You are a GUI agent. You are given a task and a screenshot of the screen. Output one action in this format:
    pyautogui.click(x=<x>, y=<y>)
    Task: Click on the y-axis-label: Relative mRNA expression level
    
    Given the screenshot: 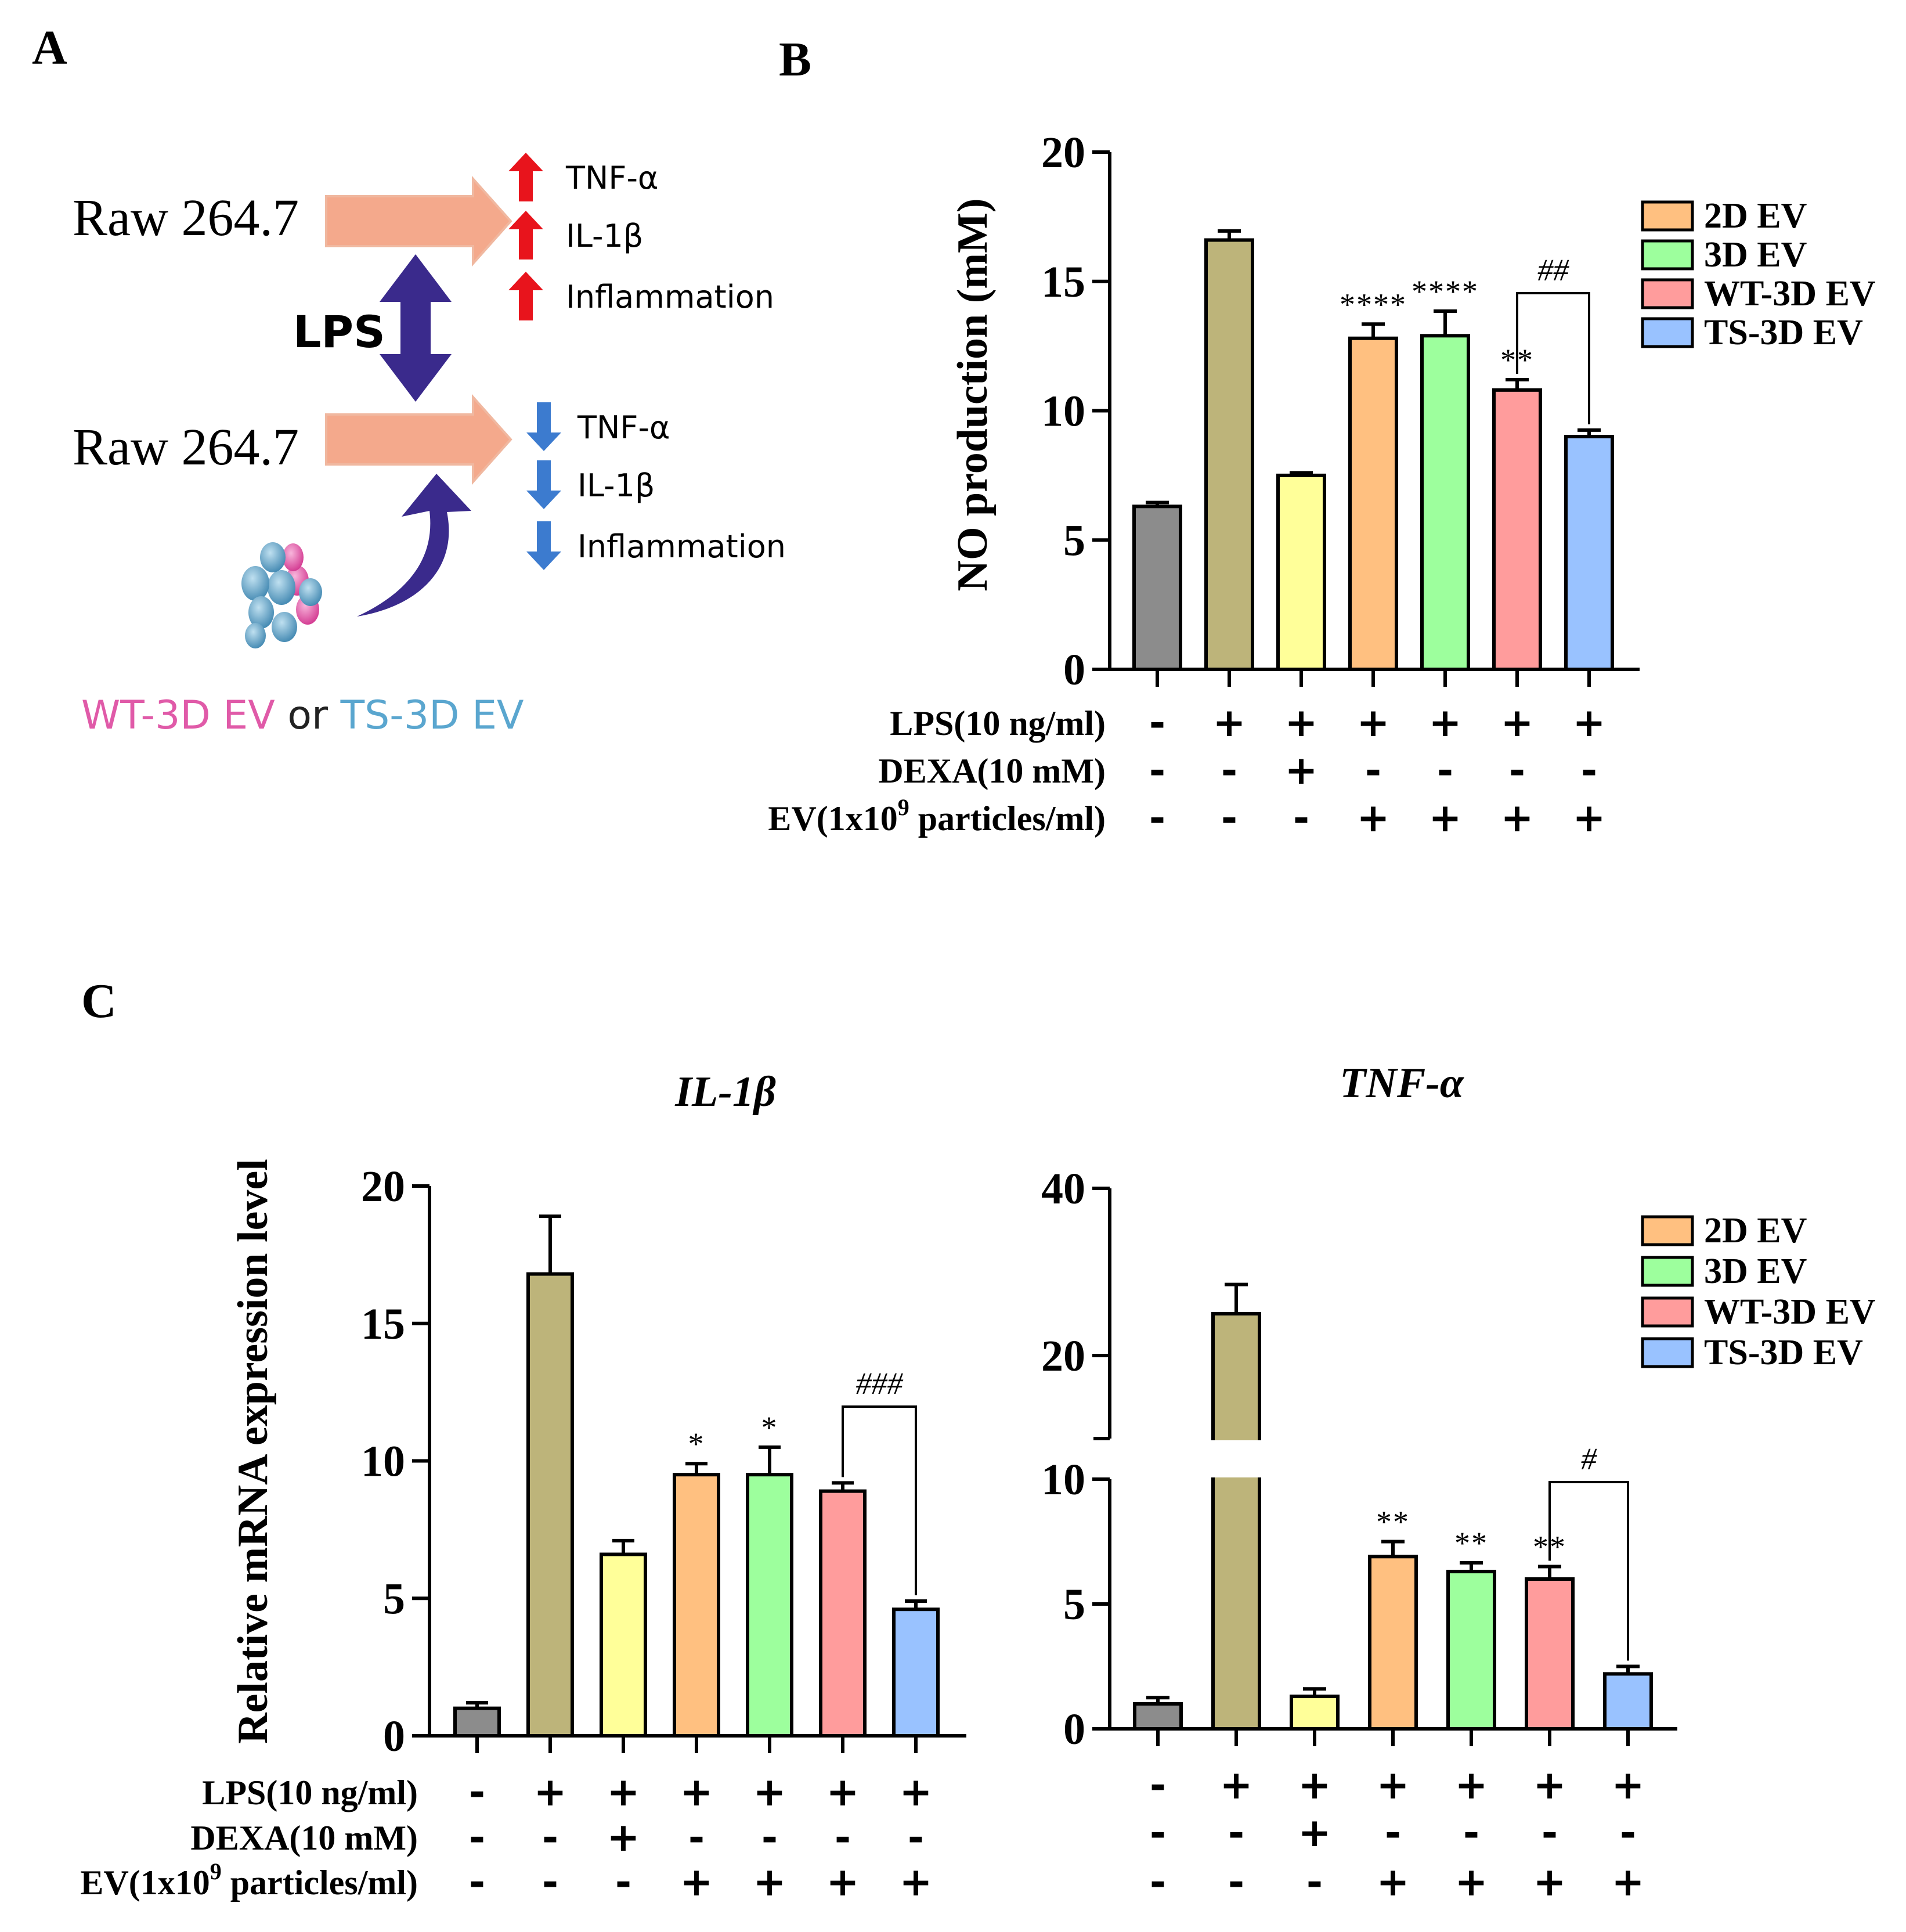 What is the action you would take?
    pyautogui.click(x=253, y=1451)
    